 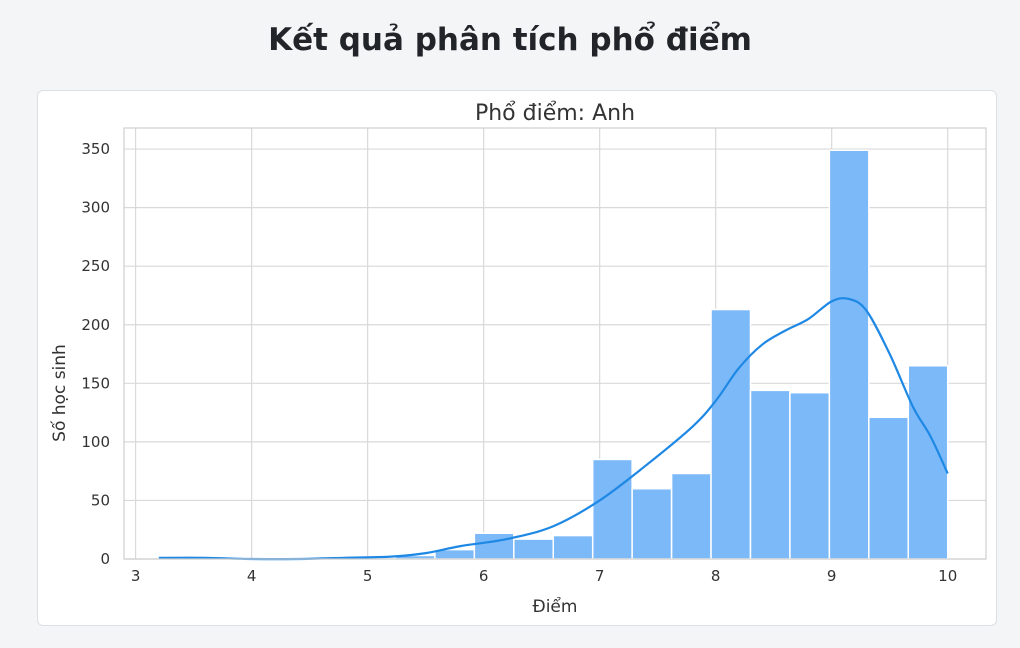 I want to click on x-tick-label: 10, so click(x=947, y=576).